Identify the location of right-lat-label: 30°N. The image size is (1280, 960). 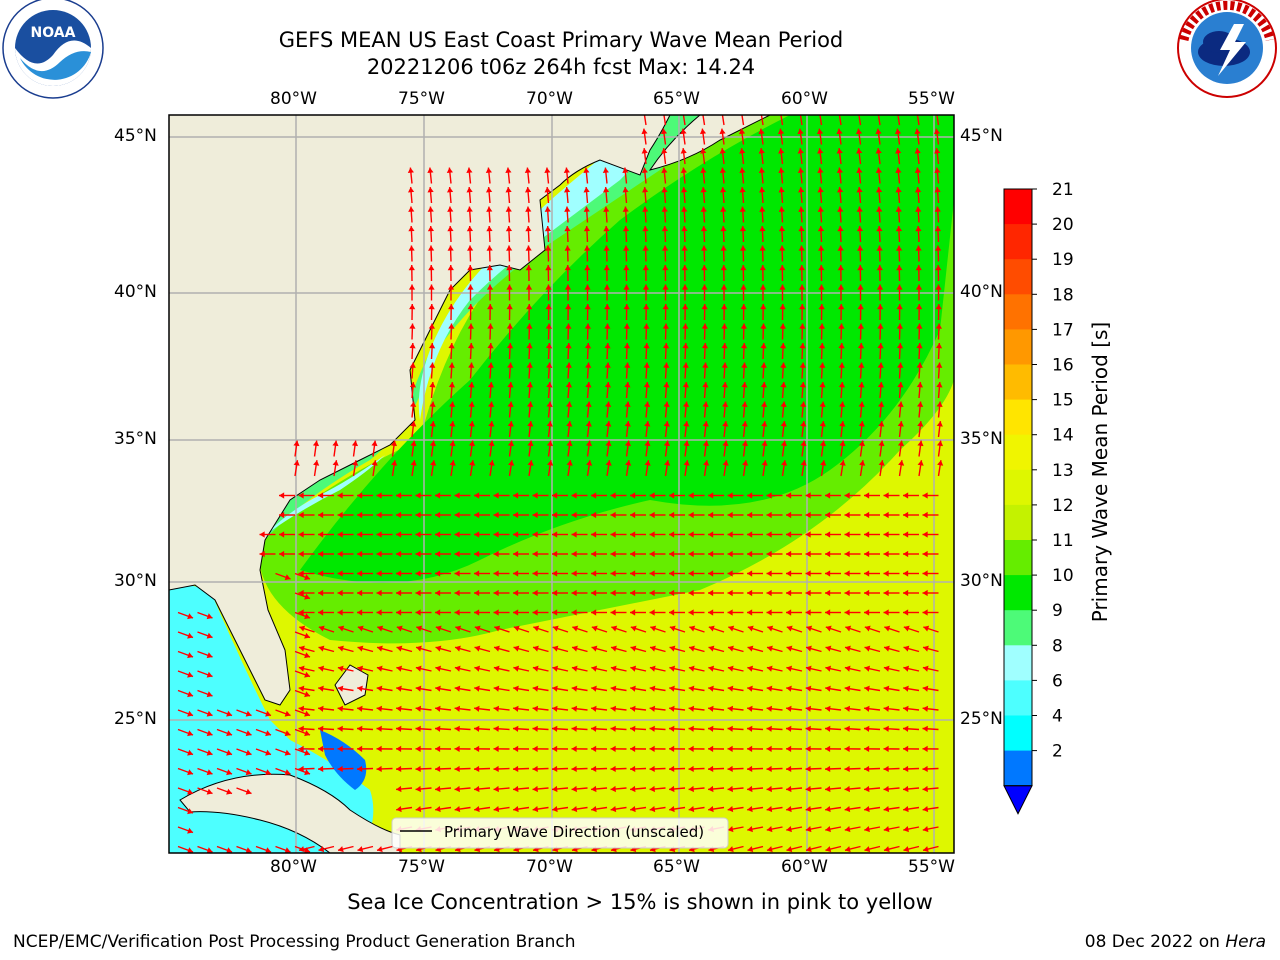
(981, 581).